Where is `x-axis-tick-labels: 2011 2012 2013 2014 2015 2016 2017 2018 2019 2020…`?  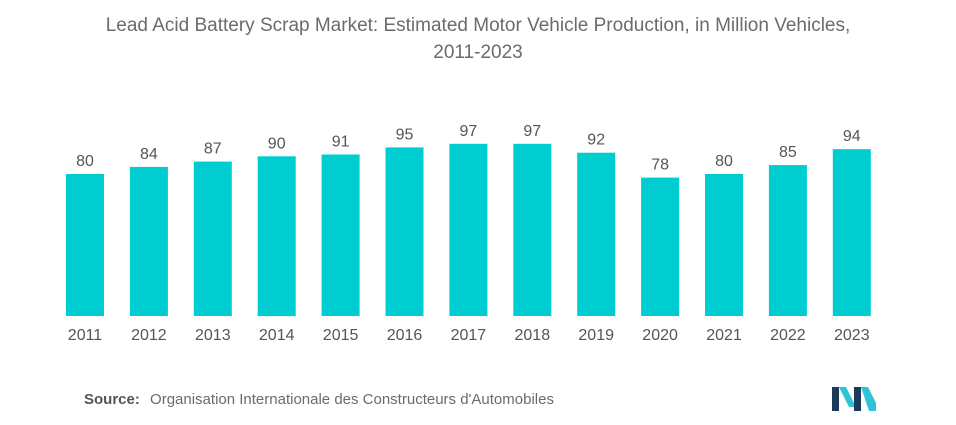
x-axis-tick-labels: 2011 2012 2013 2014 2015 2016 2017 2018 2019 2020… is located at coordinates (469, 335).